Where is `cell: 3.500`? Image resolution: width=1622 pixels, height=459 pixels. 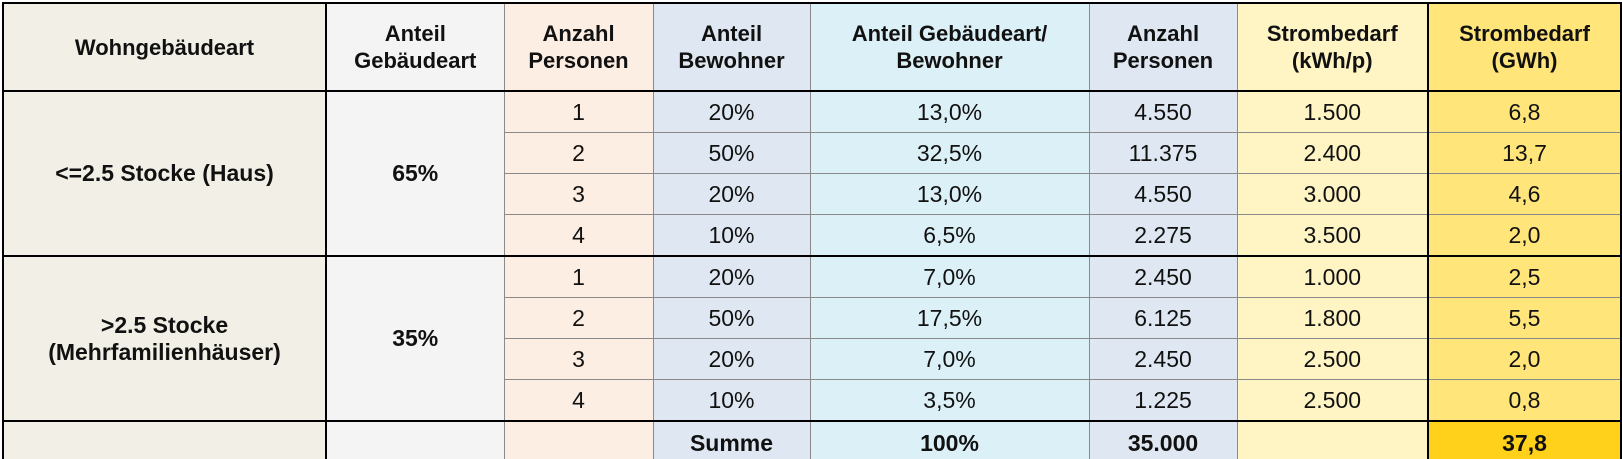
cell: 3.500 is located at coordinates (1332, 235).